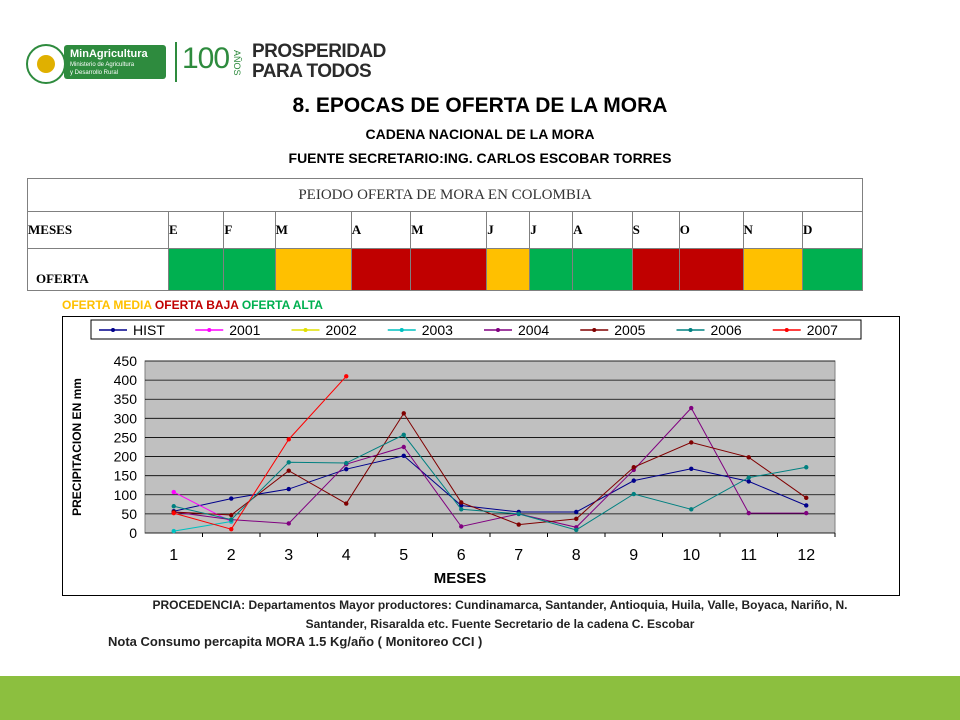 This screenshot has width=960, height=720. What do you see at coordinates (126, 437) in the screenshot?
I see `y-tick-label: 250` at bounding box center [126, 437].